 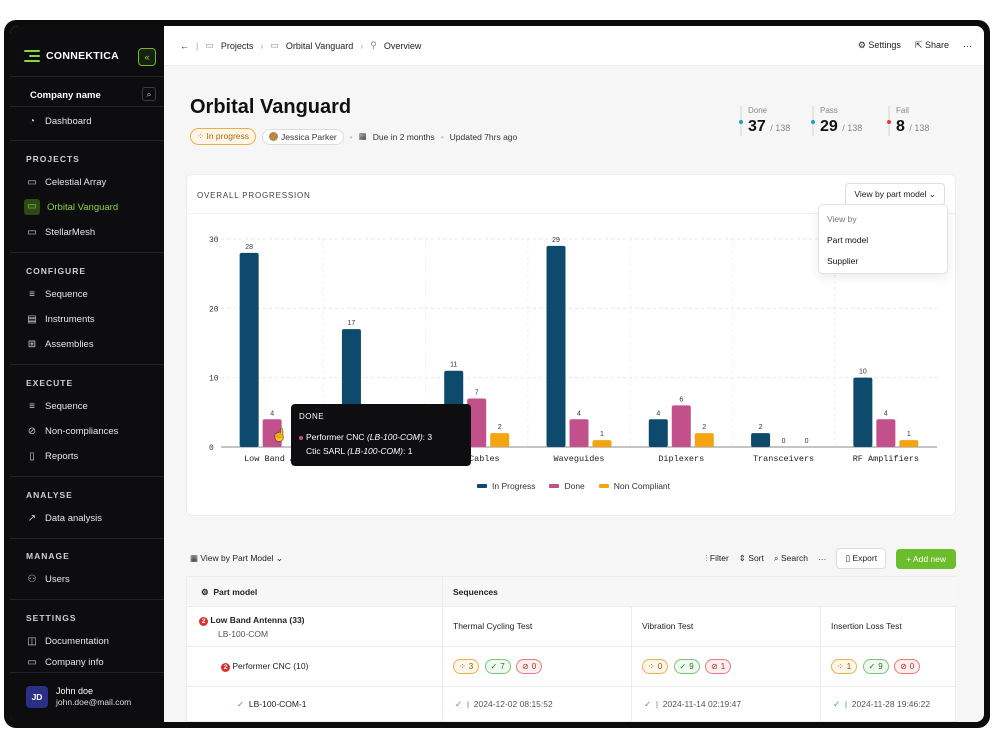 I want to click on y-tick-label: 20, so click(x=214, y=309).